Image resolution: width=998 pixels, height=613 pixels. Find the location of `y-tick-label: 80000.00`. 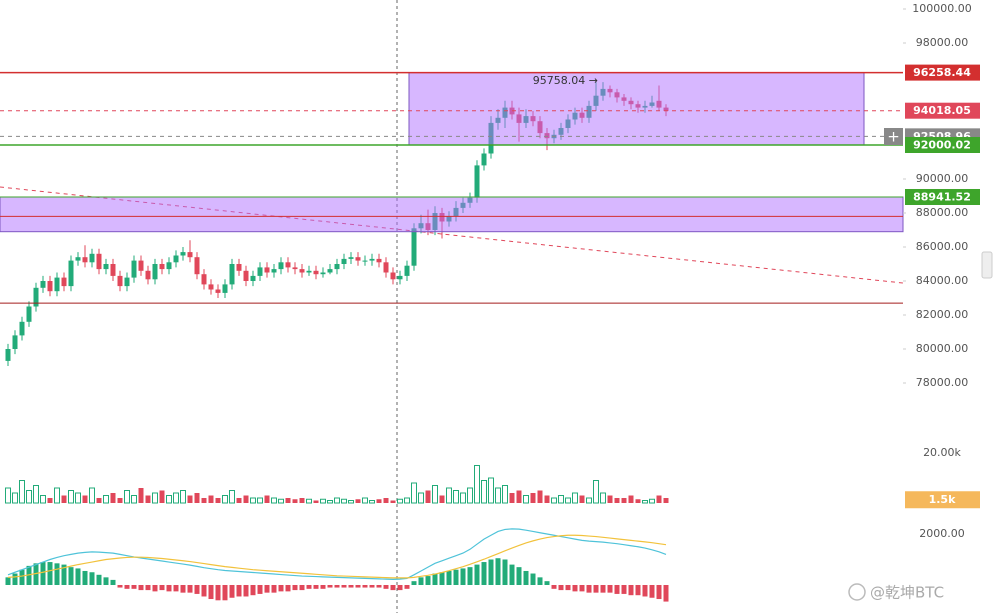

y-tick-label: 80000.00 is located at coordinates (942, 348).